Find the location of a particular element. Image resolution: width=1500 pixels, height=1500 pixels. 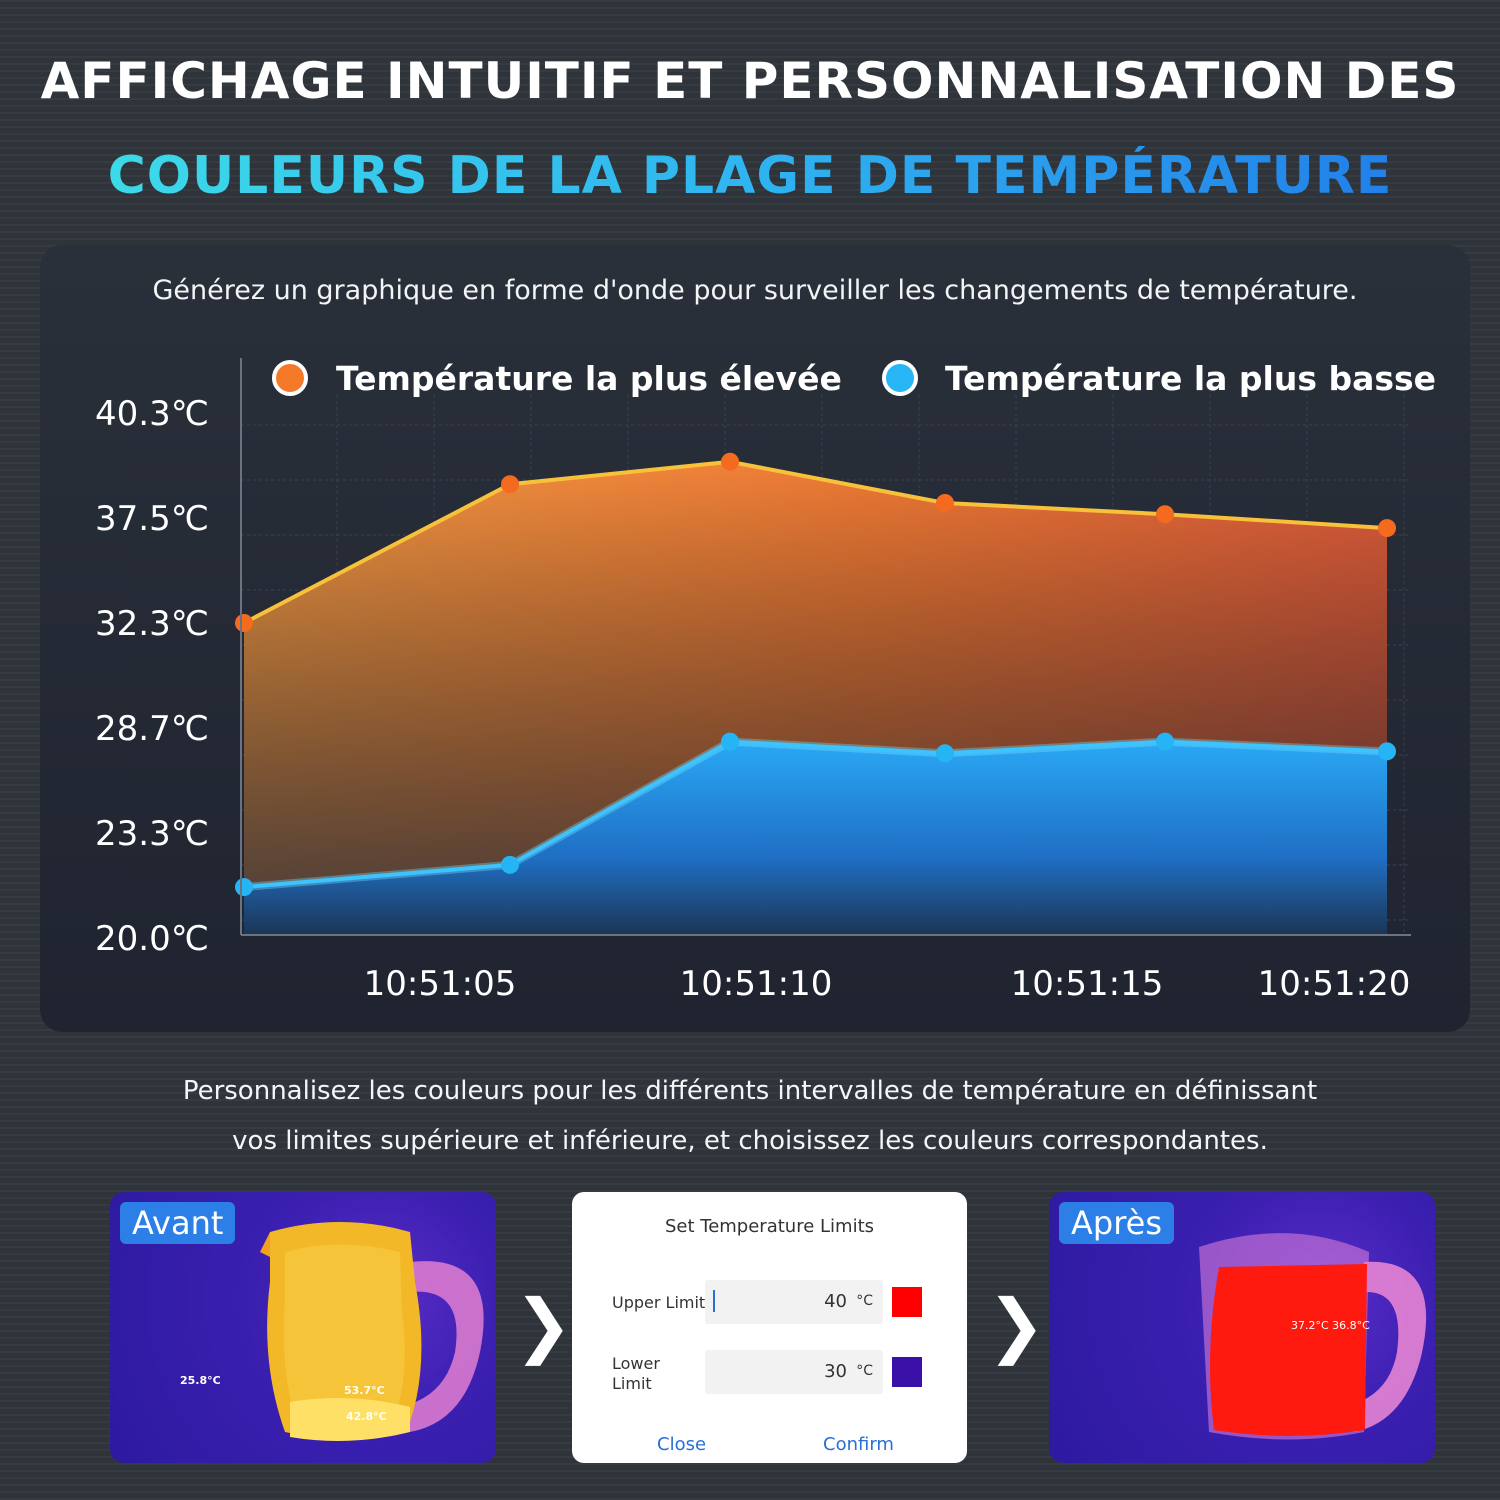

kettle-thermal-before is located at coordinates (372, 1331).